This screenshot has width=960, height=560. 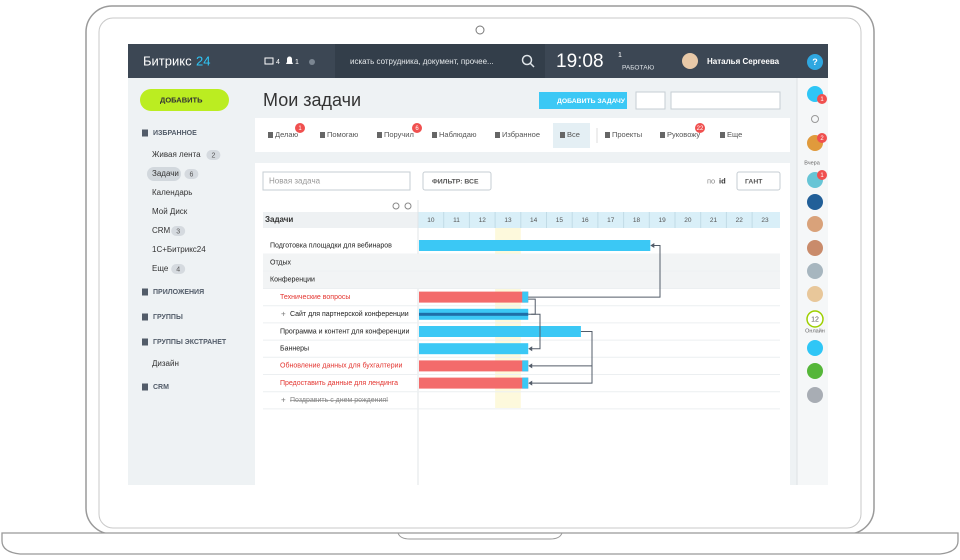 I want to click on counter-value: 4, so click(x=178, y=269).